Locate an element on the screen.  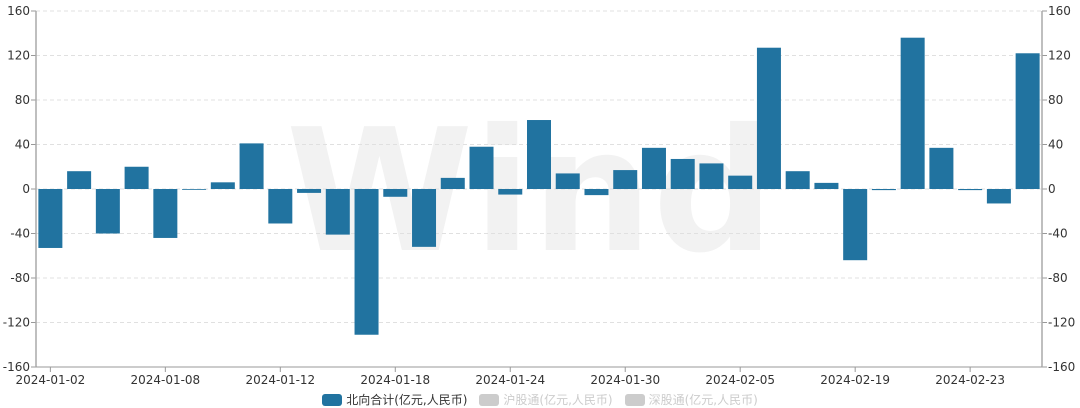
y-tick-label-right: 120 is located at coordinates (1059, 56).